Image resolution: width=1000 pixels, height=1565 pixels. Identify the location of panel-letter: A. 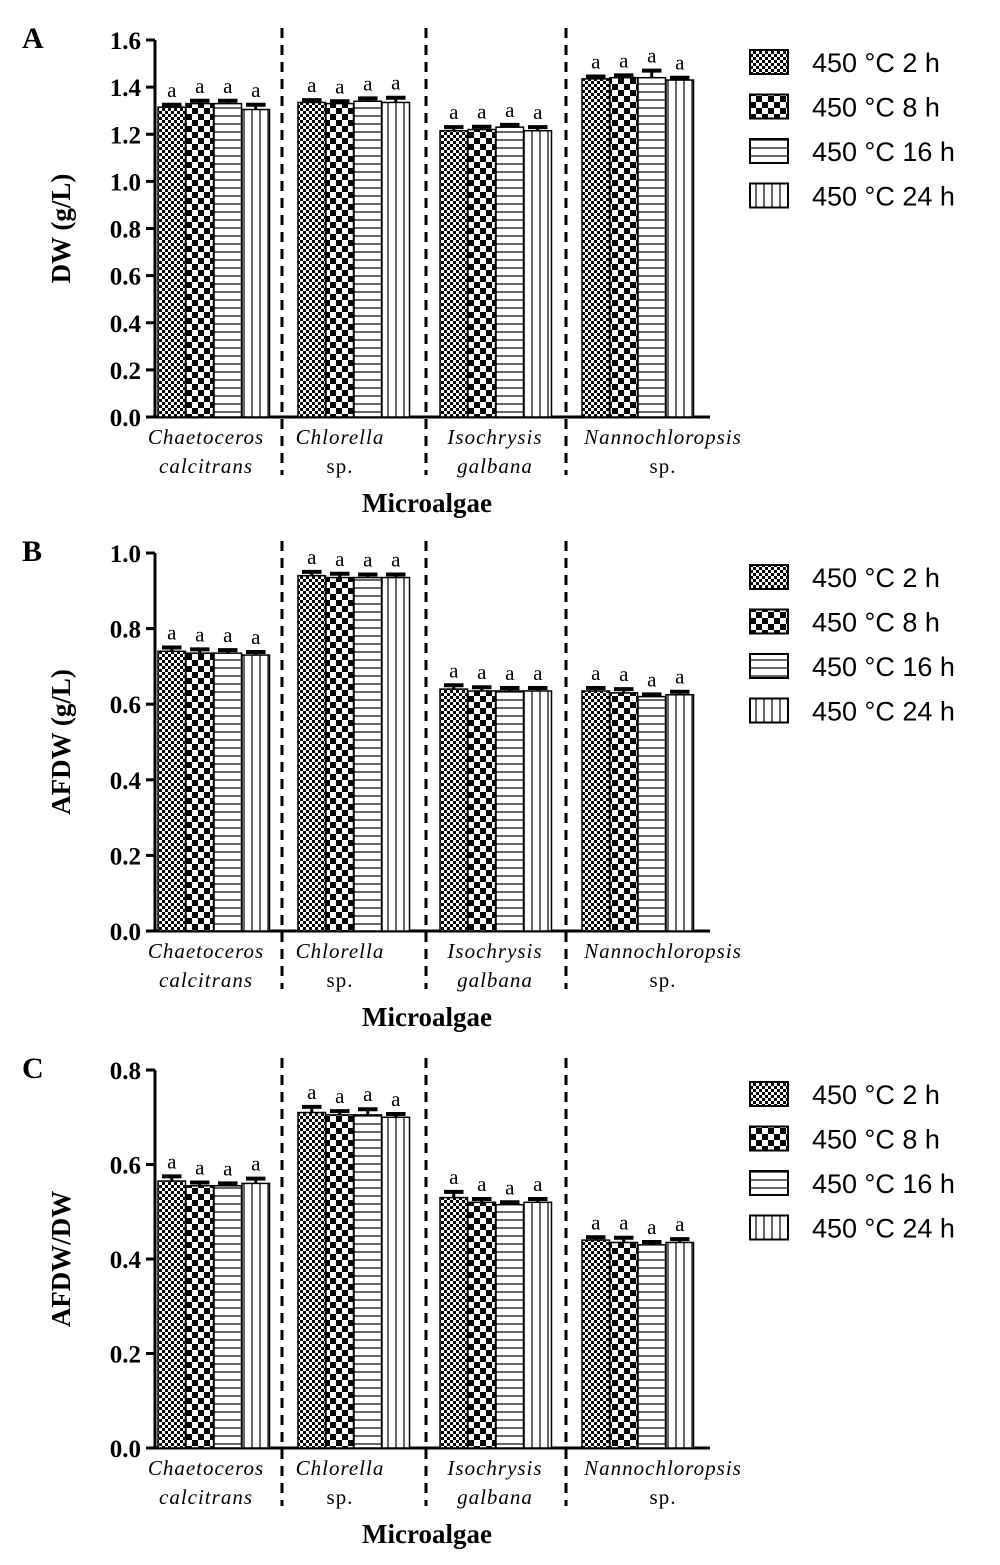
(33, 38).